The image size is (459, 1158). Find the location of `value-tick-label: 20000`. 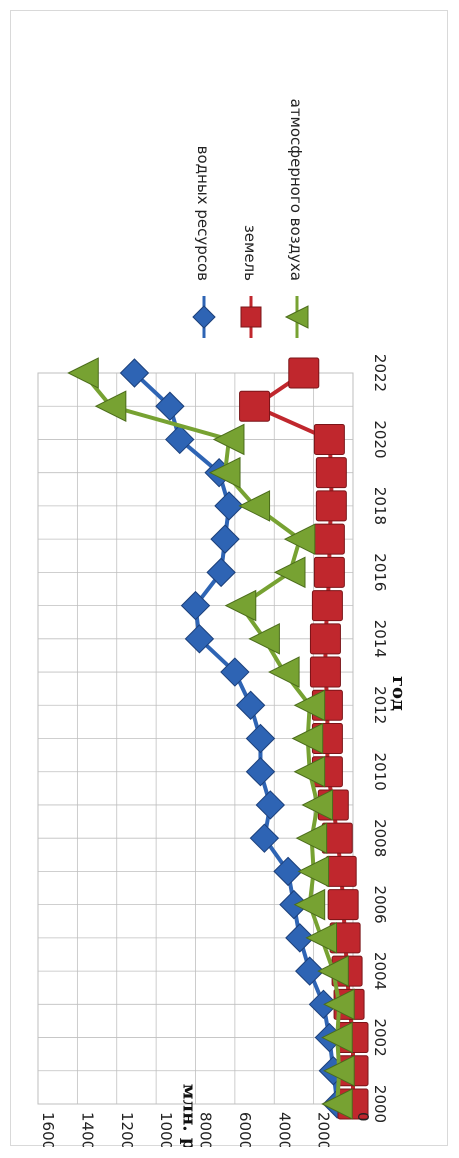

value-tick-label: 20000 is located at coordinates (324, 1129).